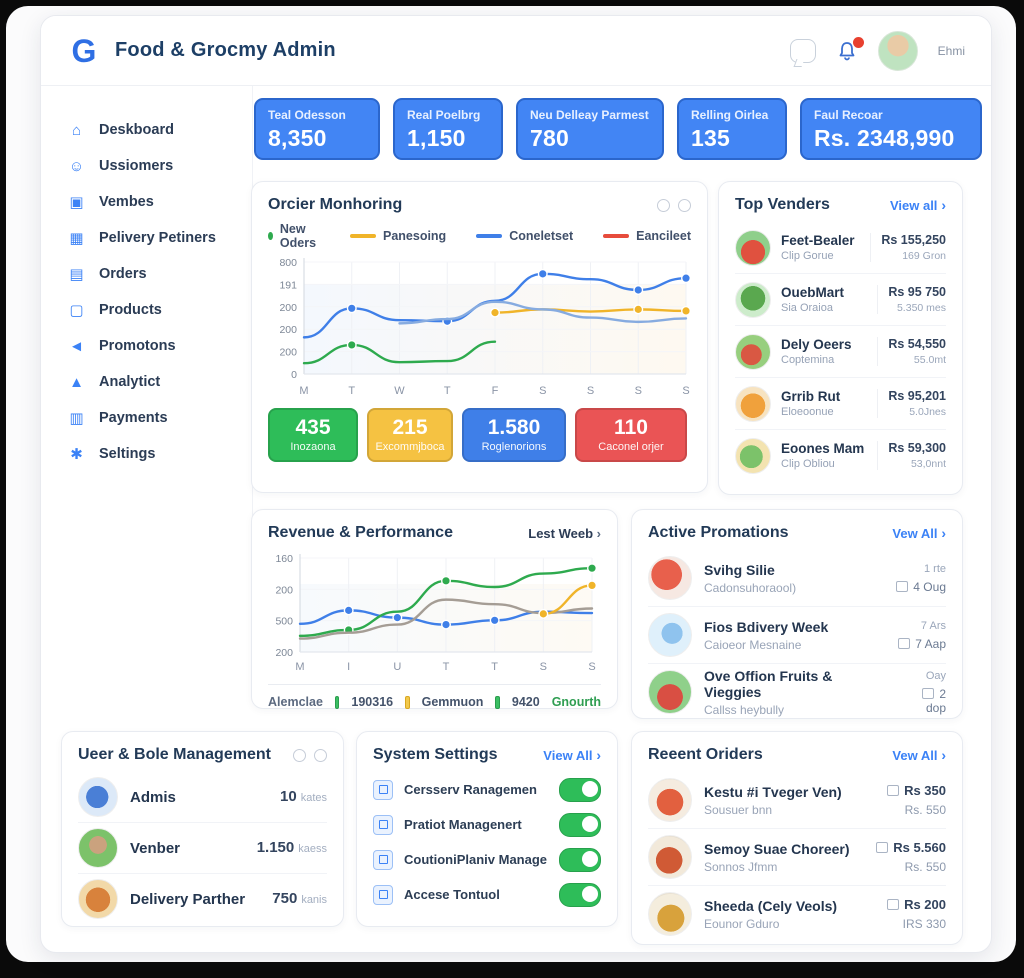 This screenshot has width=1024, height=978. What do you see at coordinates (840, 300) in the screenshot?
I see `vendor-row: OuebMart Sia Oraioa Rs 95 750 5.350 mes` at bounding box center [840, 300].